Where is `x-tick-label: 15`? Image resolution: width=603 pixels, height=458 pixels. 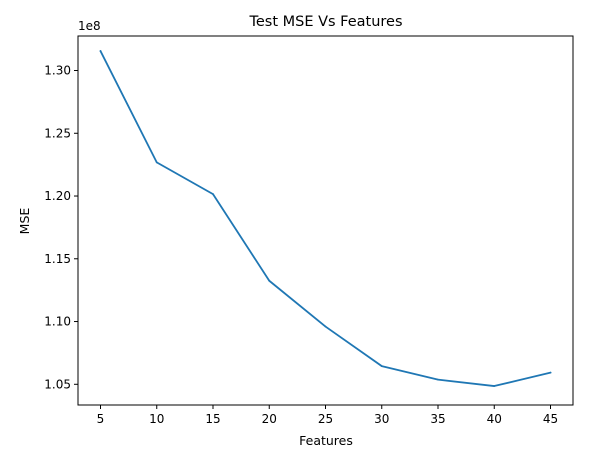
x-tick-label: 15 is located at coordinates (212, 419).